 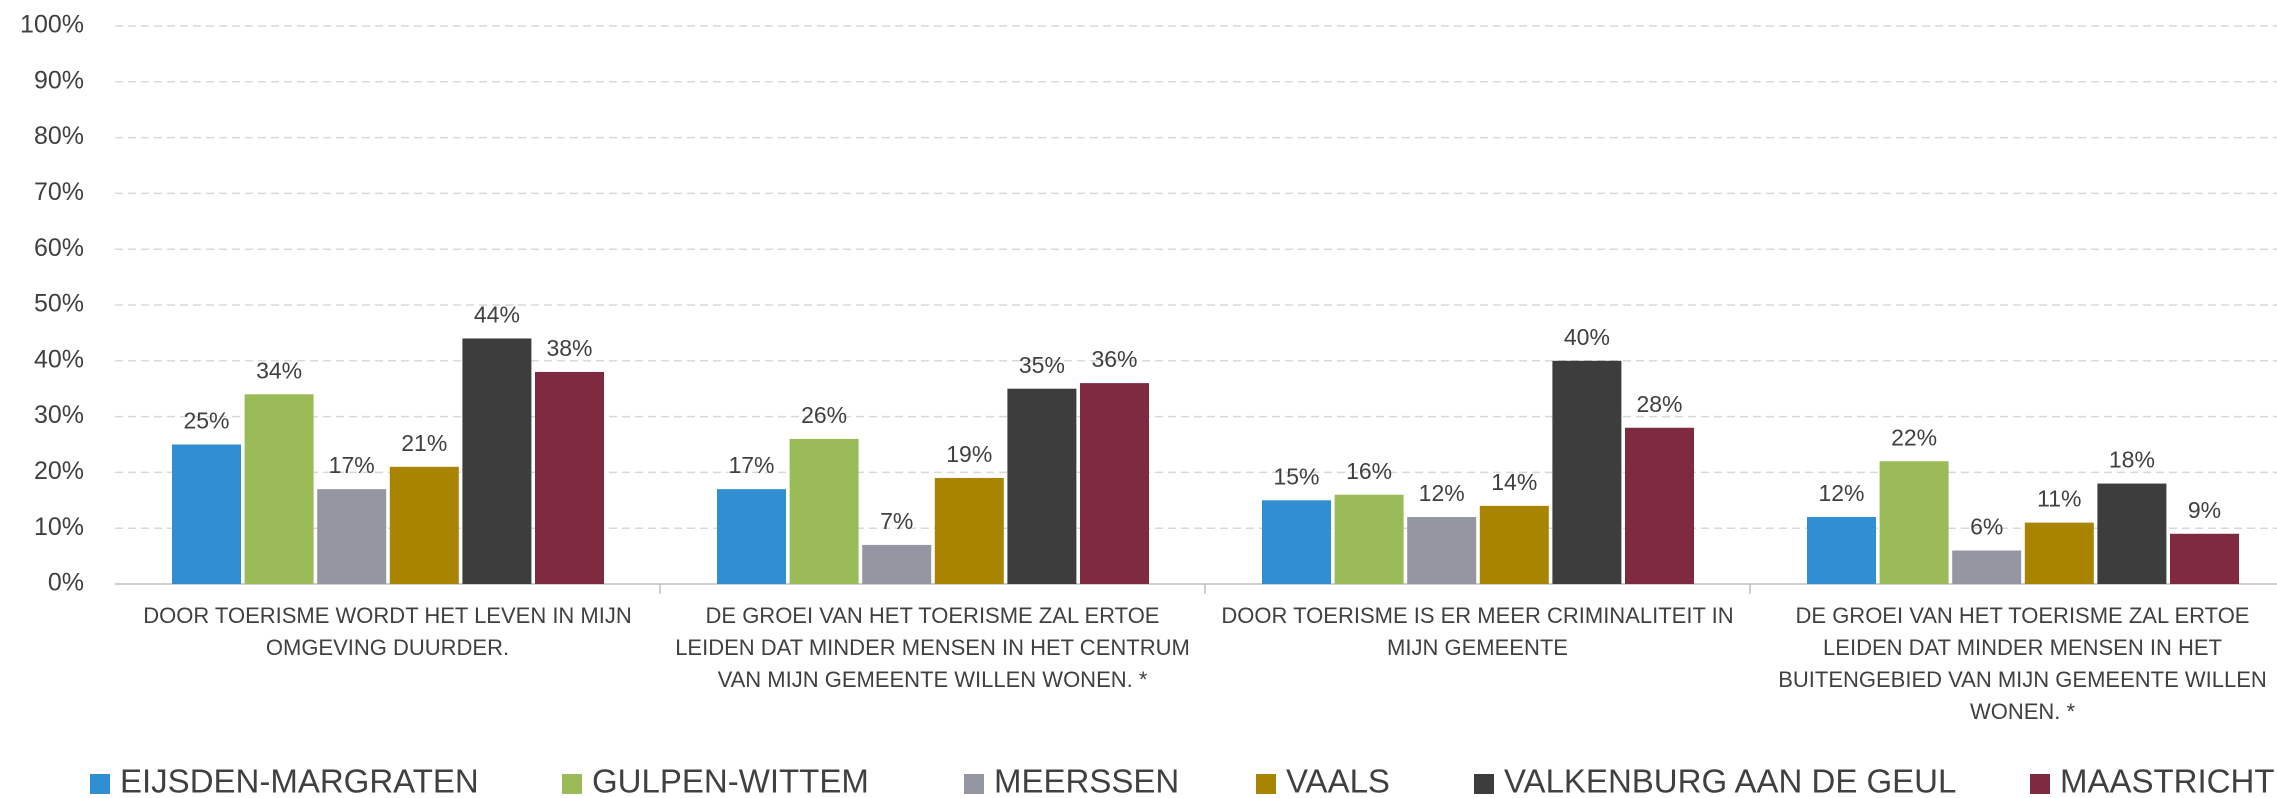 I want to click on legend-label: MEERSSEN, so click(x=1086, y=780).